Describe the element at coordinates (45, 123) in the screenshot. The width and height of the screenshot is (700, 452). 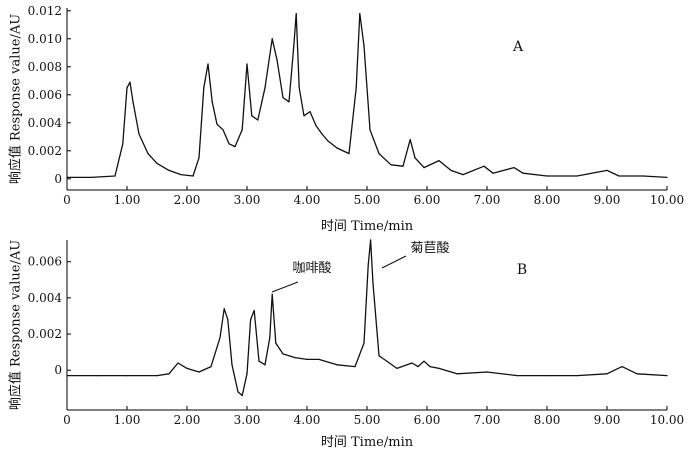
I see `y-tick-label: 0.004` at that location.